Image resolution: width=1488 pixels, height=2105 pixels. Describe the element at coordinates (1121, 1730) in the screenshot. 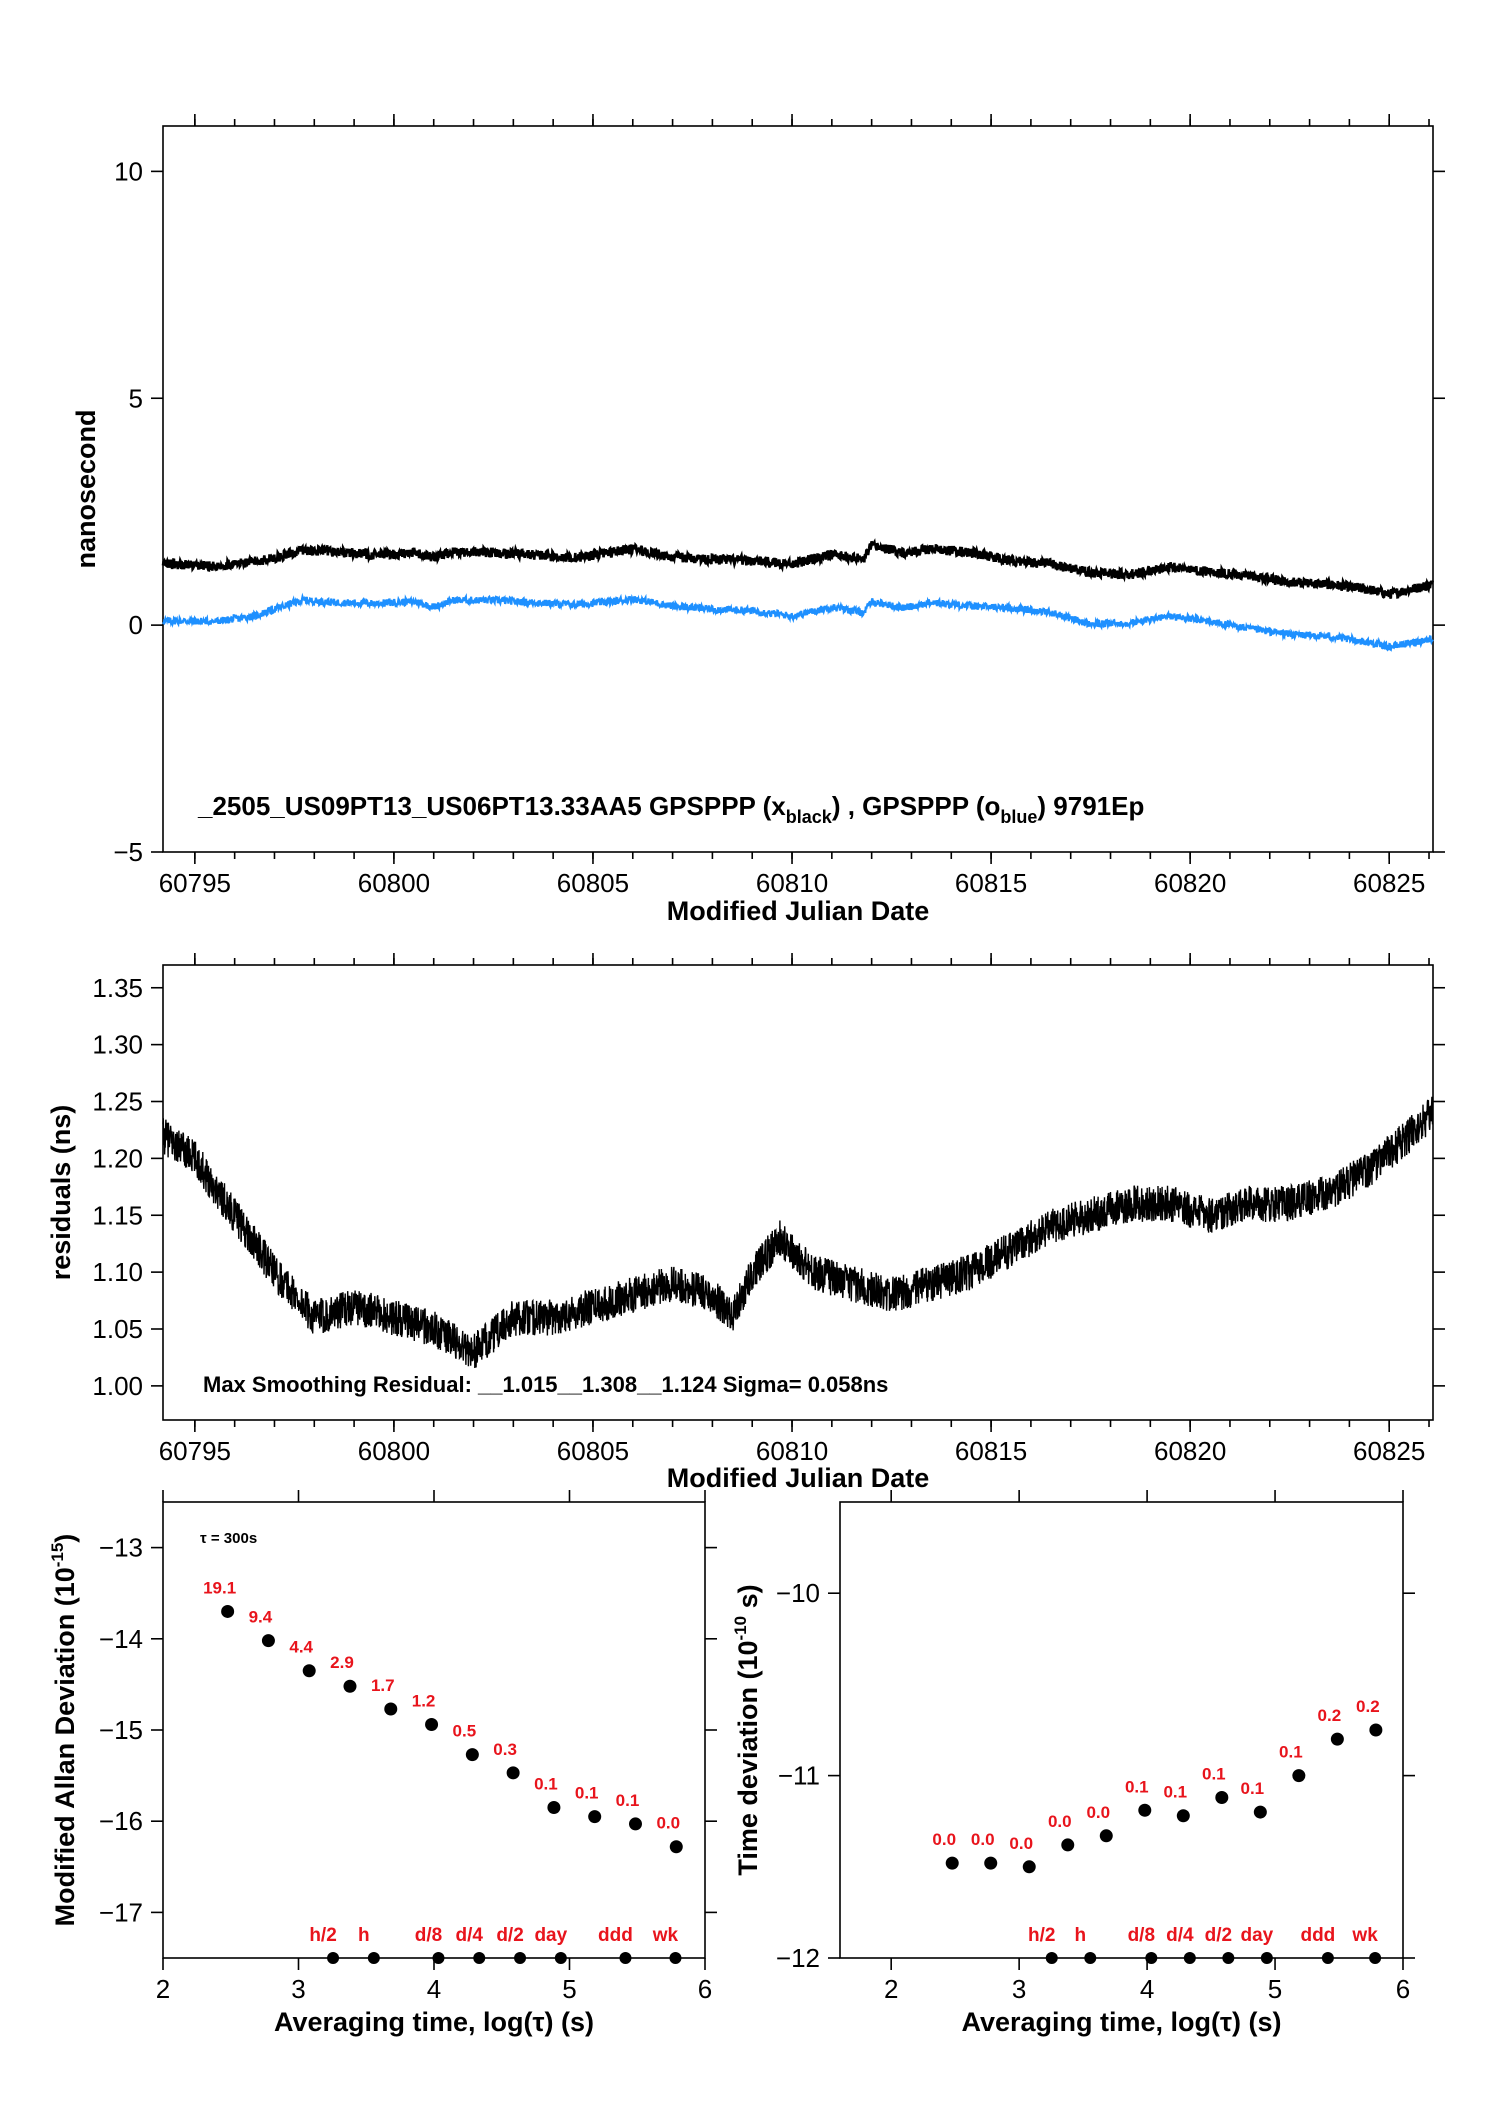

I see `plot-frame` at that location.